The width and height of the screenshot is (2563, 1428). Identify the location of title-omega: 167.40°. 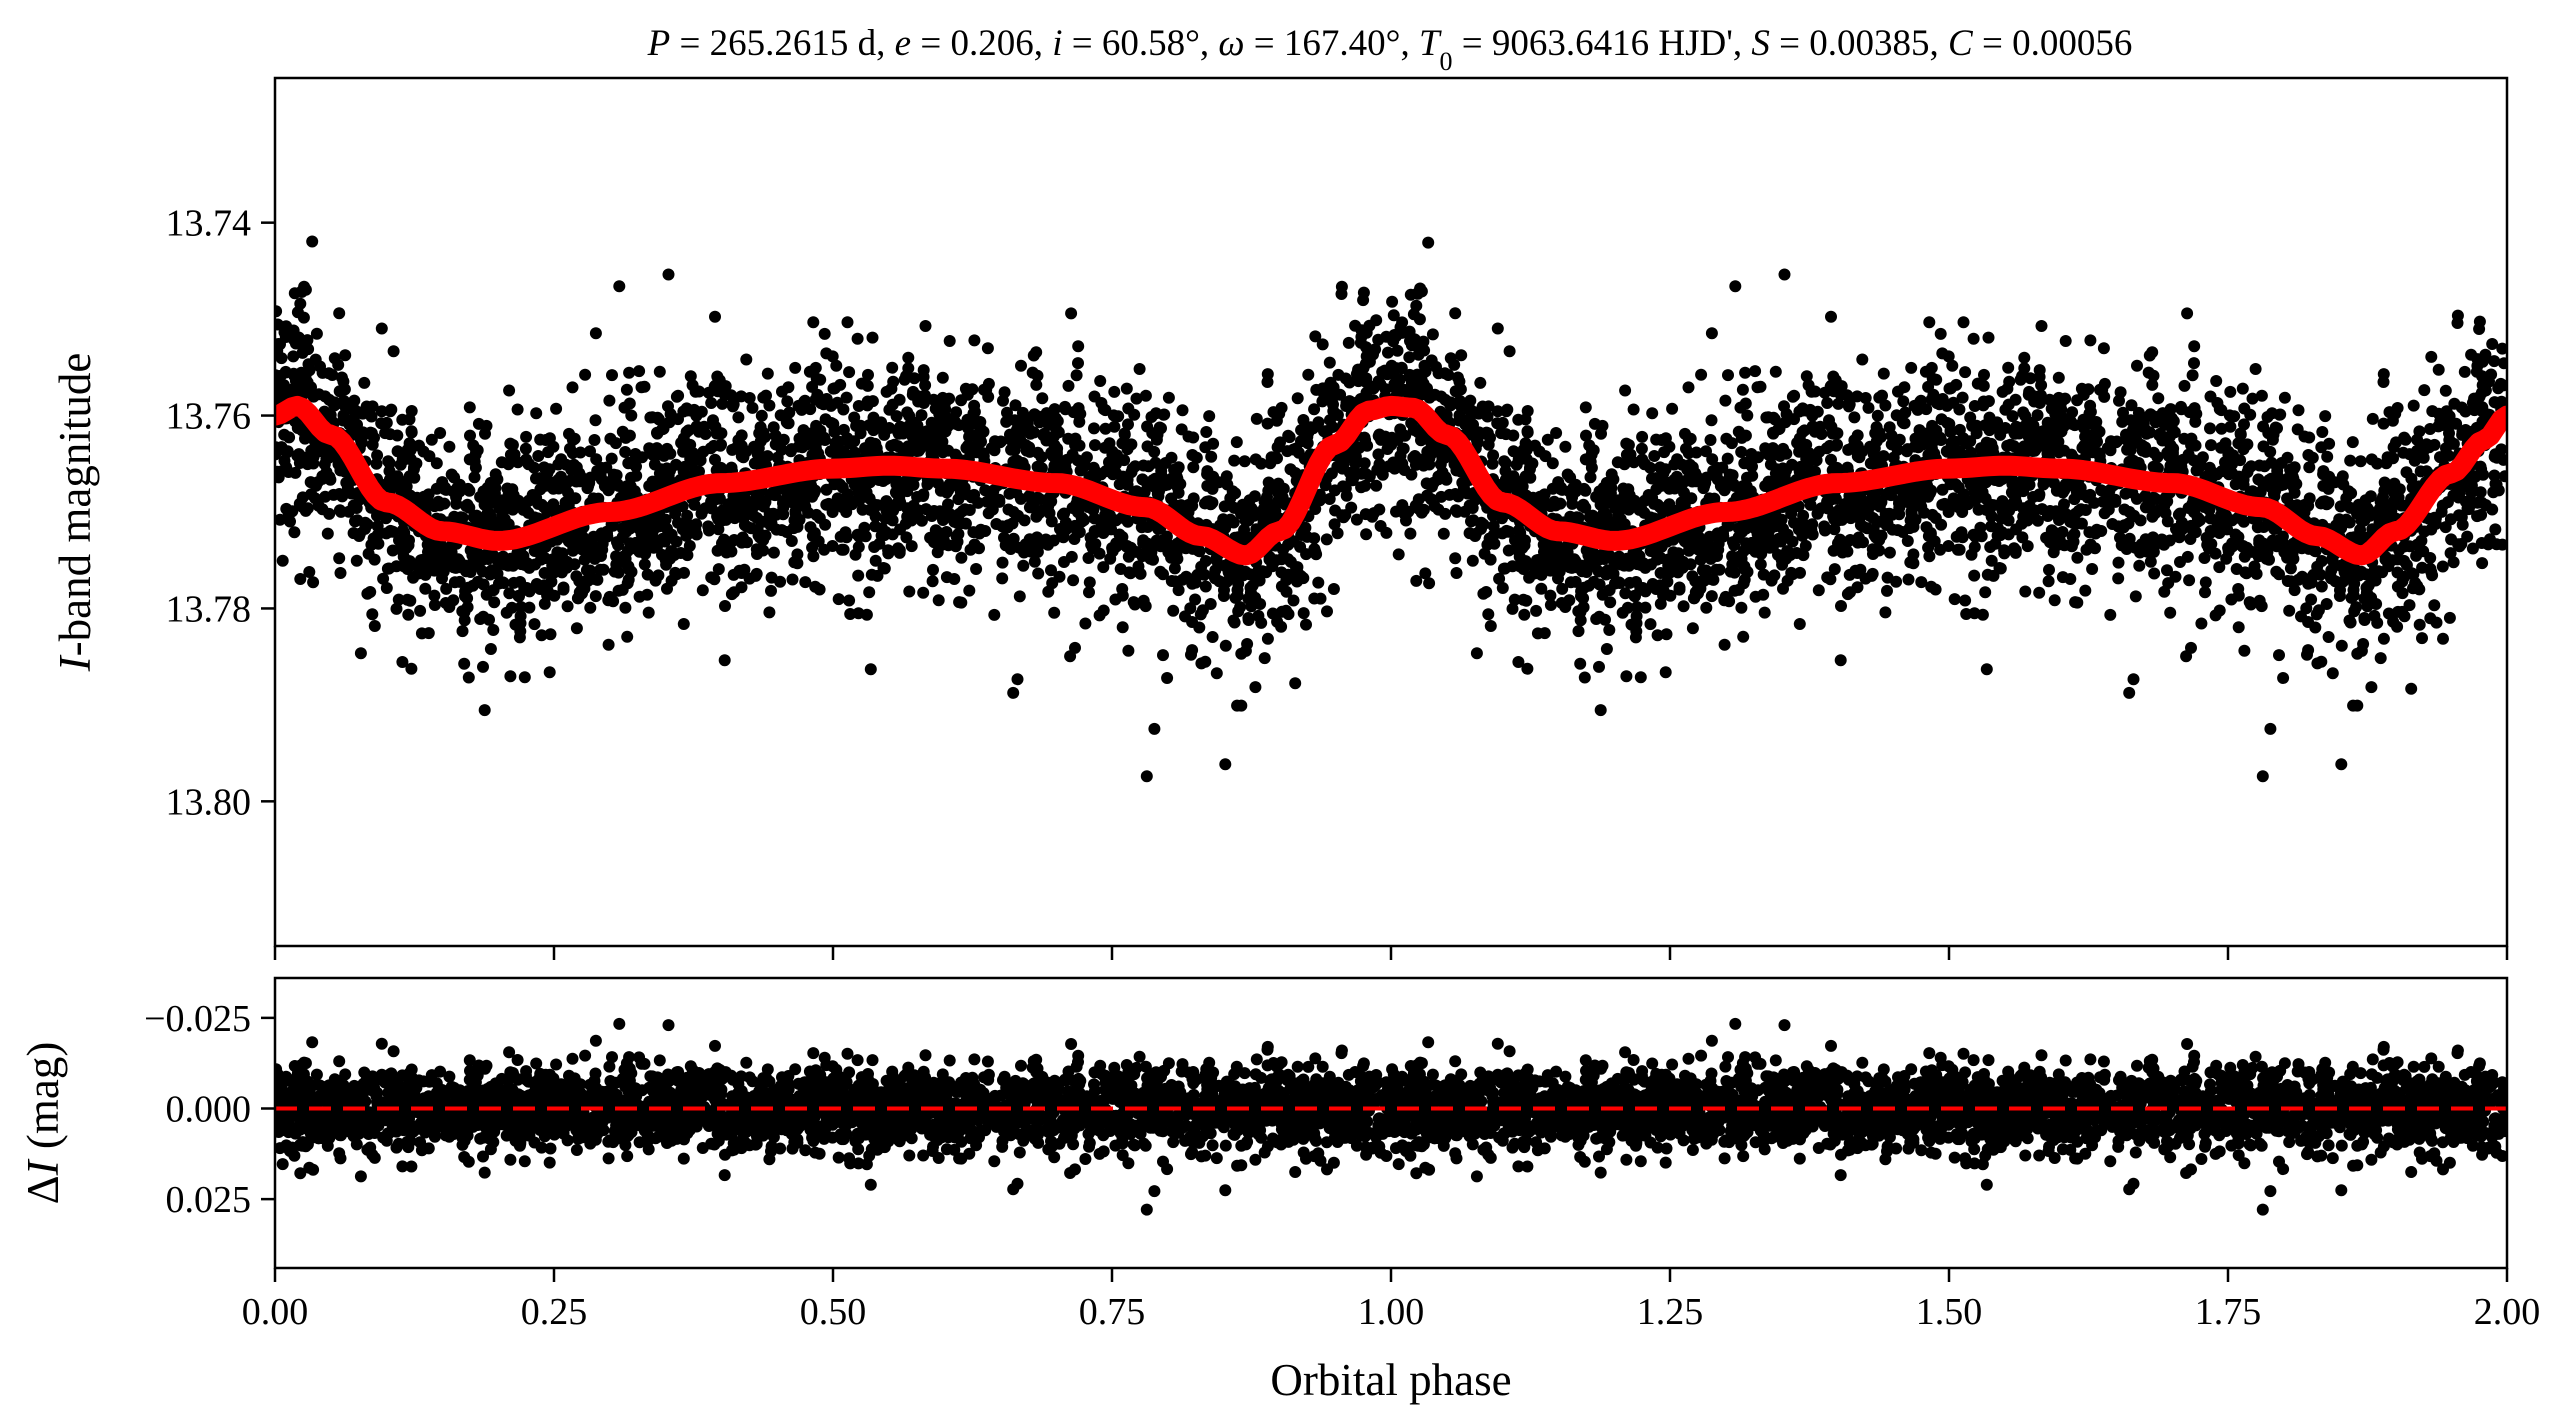
(1342, 43).